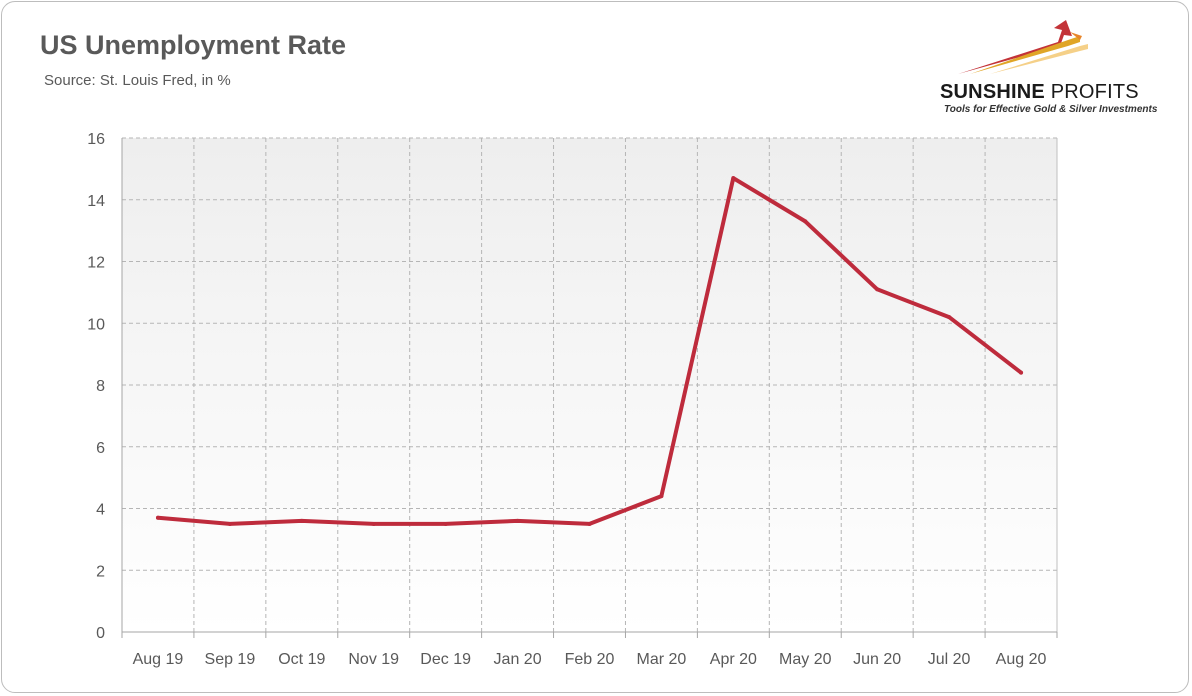  I want to click on x-tick-label: Oct 19, so click(301, 659).